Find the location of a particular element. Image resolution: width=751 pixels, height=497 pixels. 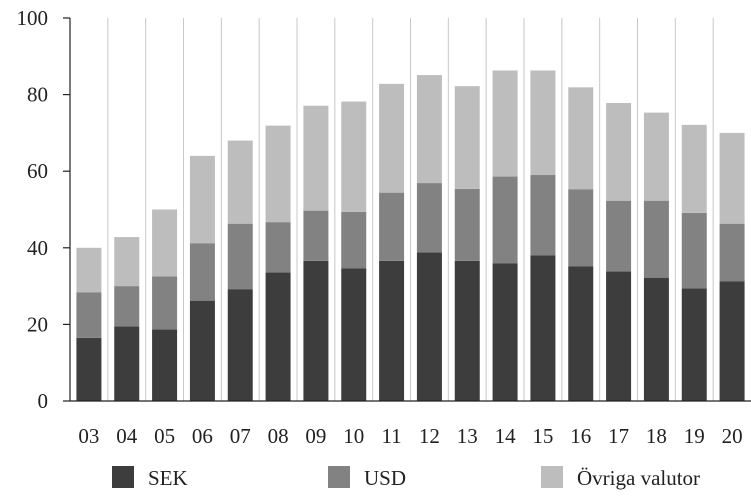

x-tick-label: 09 is located at coordinates (315, 436).